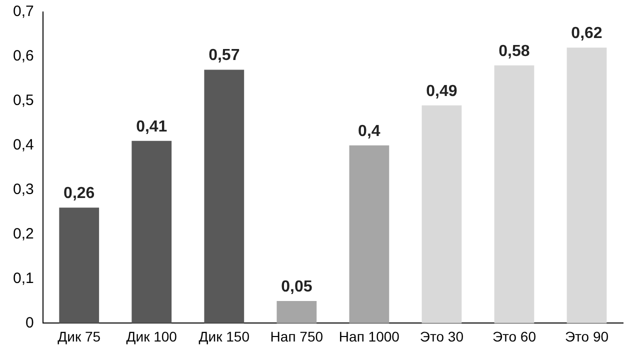 Image resolution: width=633 pixels, height=357 pixels. What do you see at coordinates (442, 91) in the screenshot?
I see `data-label: 0,49` at bounding box center [442, 91].